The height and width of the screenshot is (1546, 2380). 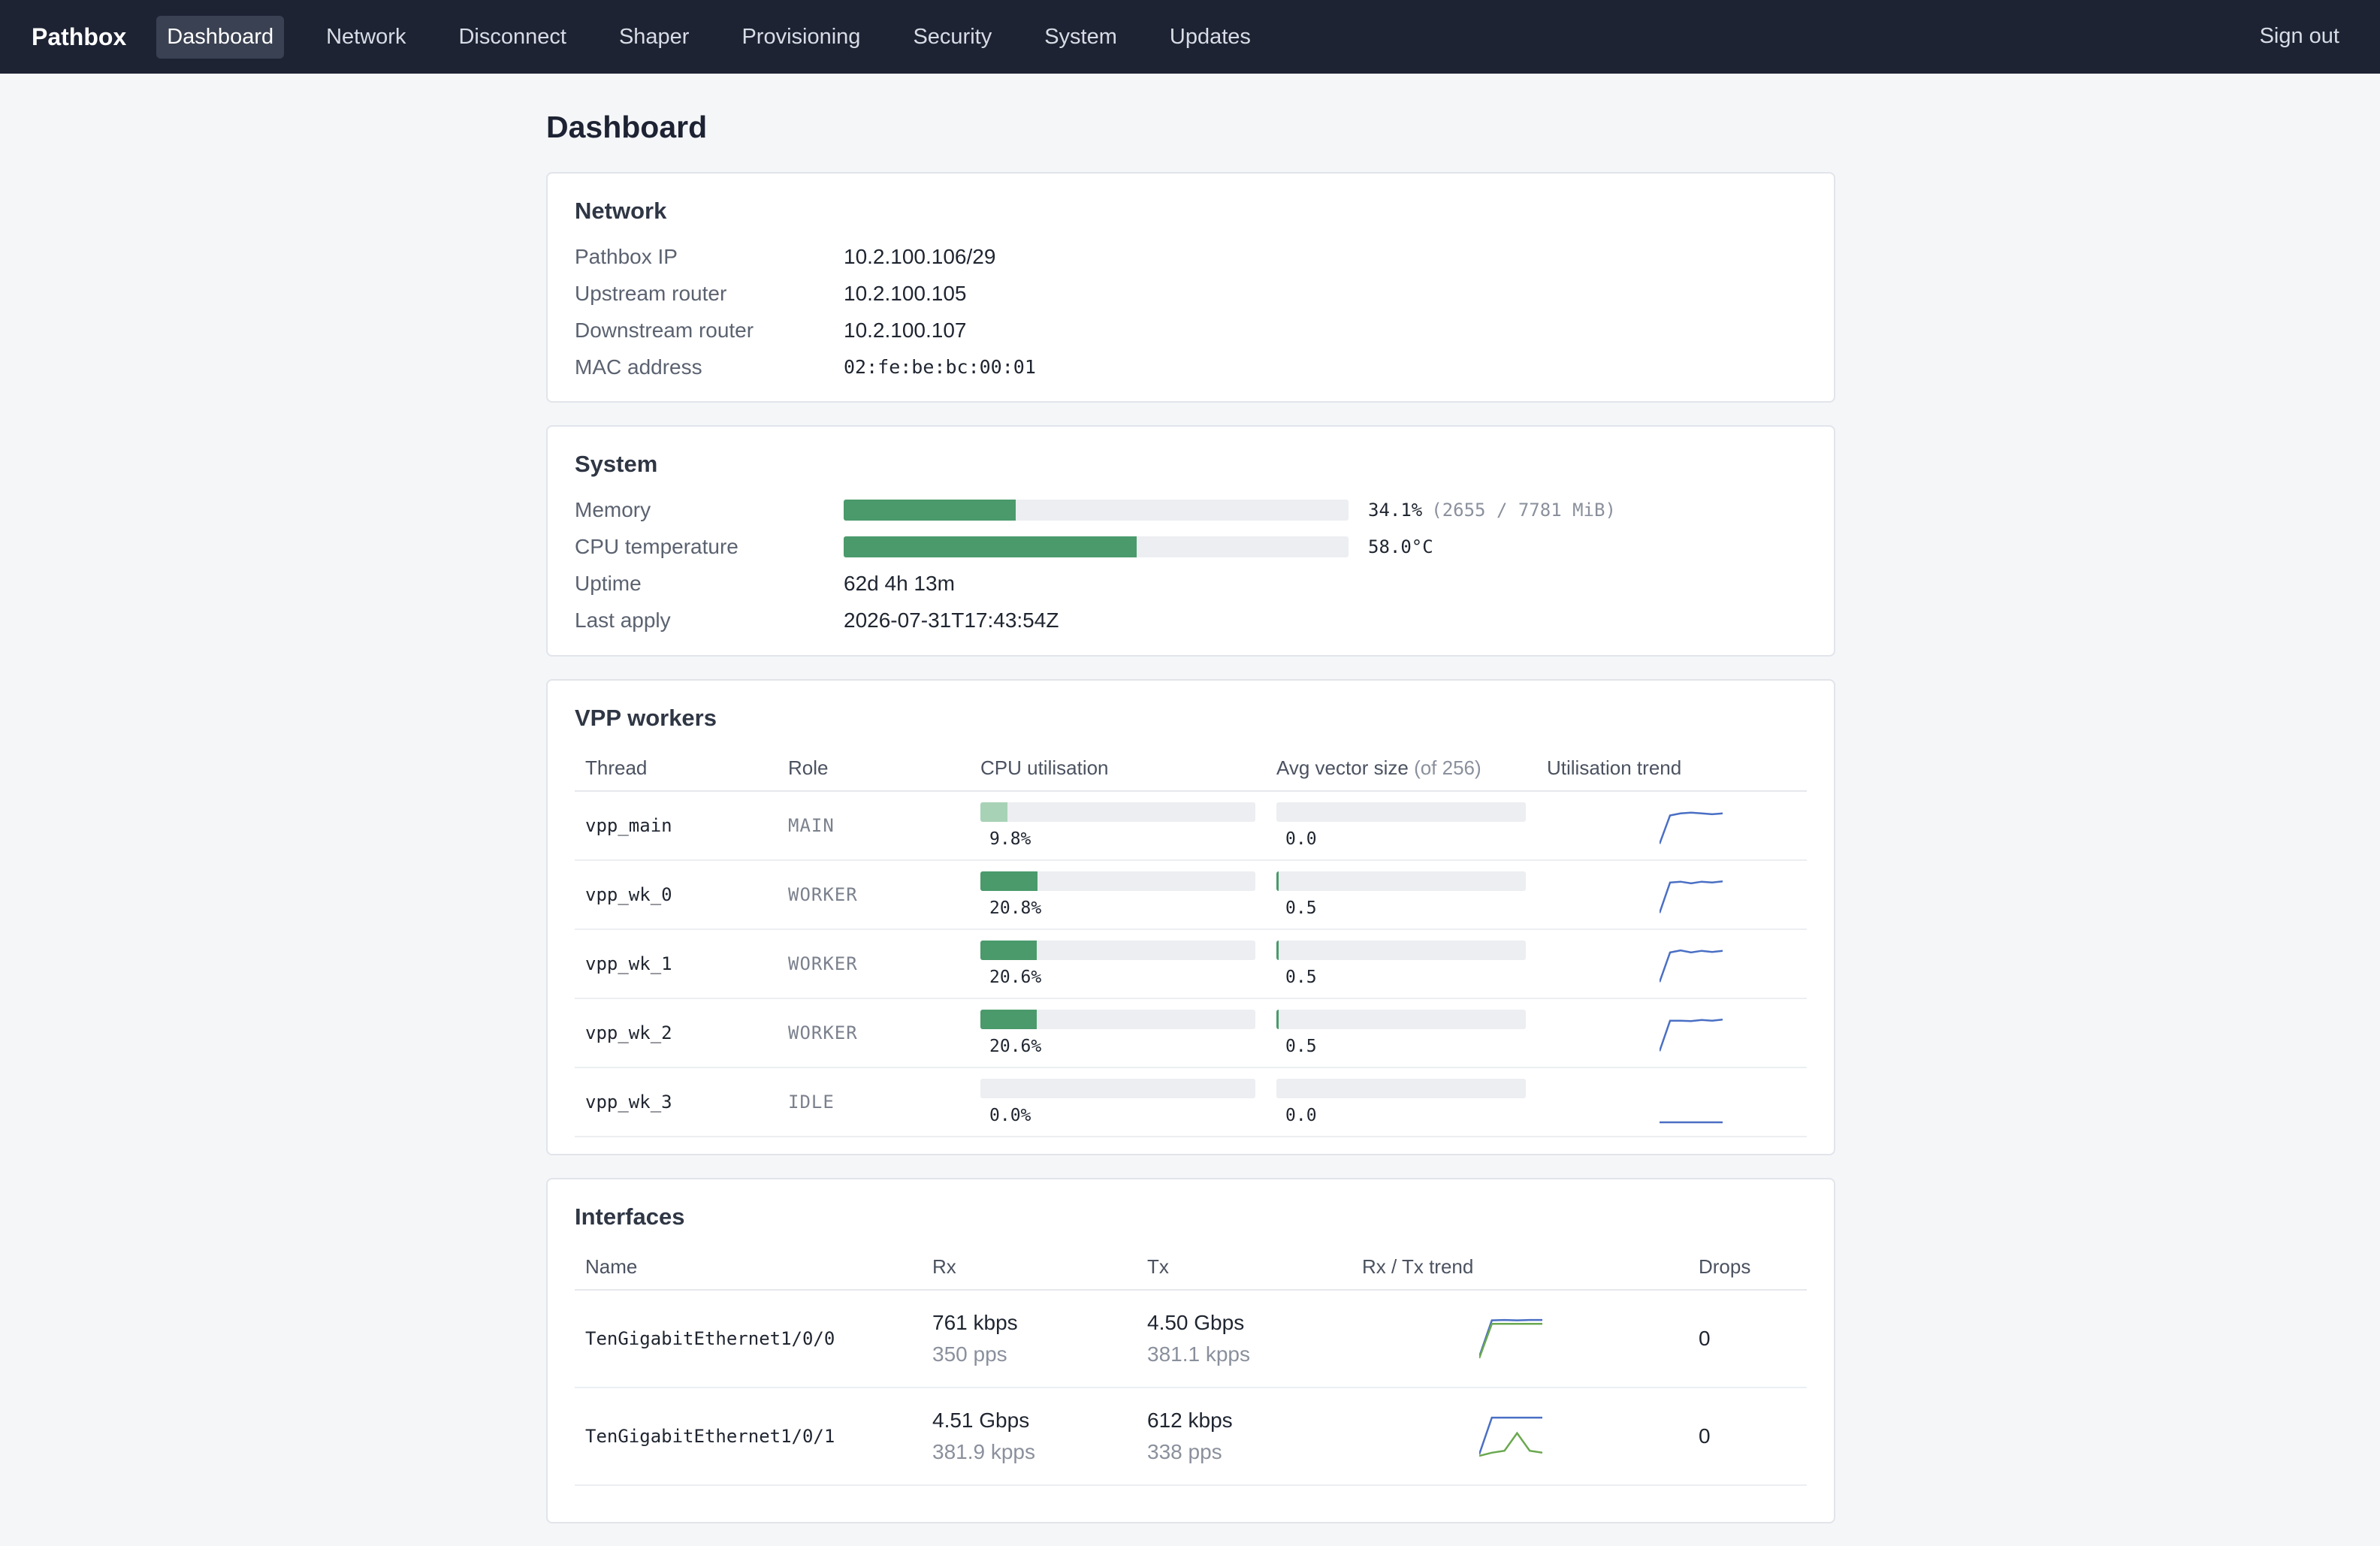 What do you see at coordinates (2299, 36) in the screenshot?
I see `sign-out-link: Sign out` at bounding box center [2299, 36].